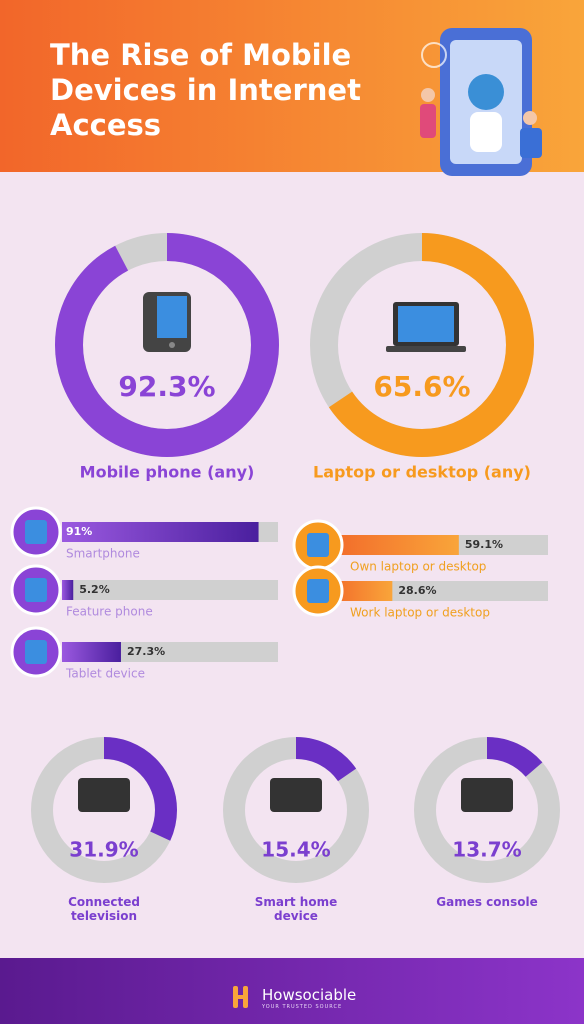  Describe the element at coordinates (240, 997) in the screenshot. I see `footer-logo` at that location.